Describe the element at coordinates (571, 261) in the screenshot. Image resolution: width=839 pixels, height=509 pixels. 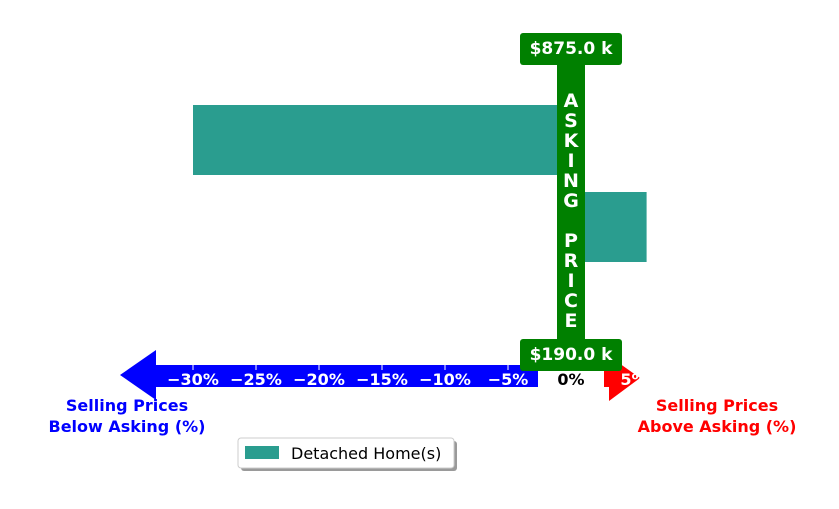
I see `asking-price-letter: R` at that location.